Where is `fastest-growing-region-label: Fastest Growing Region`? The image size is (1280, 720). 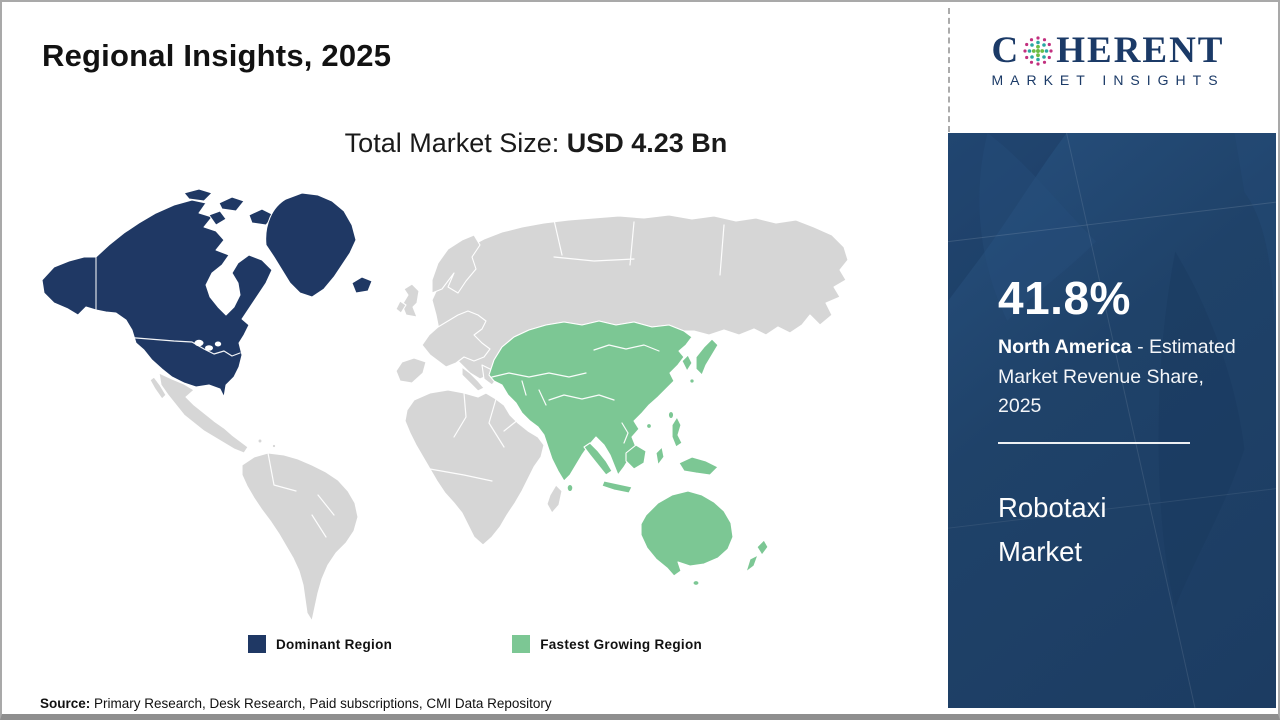
fastest-growing-region-label: Fastest Growing Region is located at coordinates (621, 644).